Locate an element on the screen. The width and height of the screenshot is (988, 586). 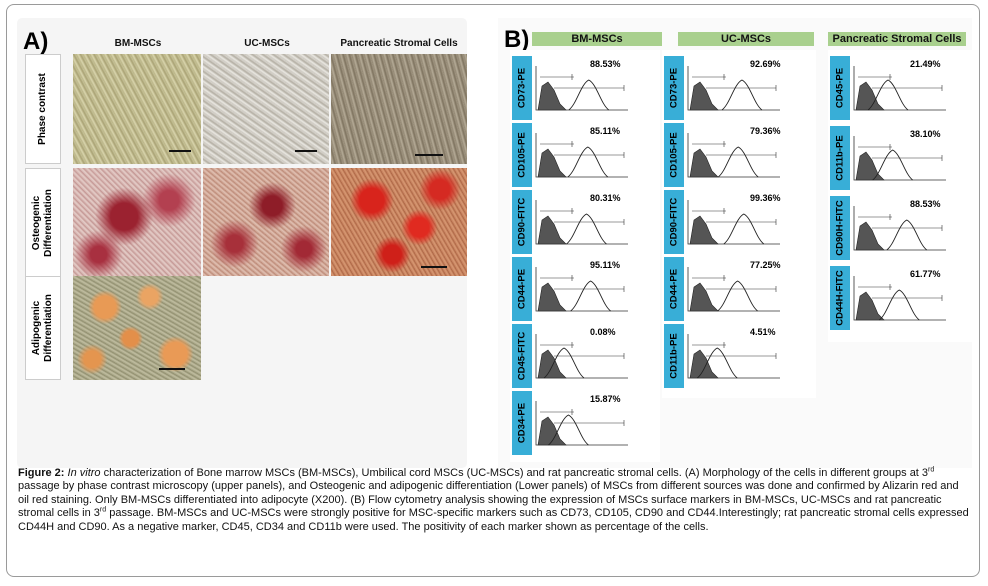
fc-plot: CD105-PE 79.36% is located at coordinates (725, 155).